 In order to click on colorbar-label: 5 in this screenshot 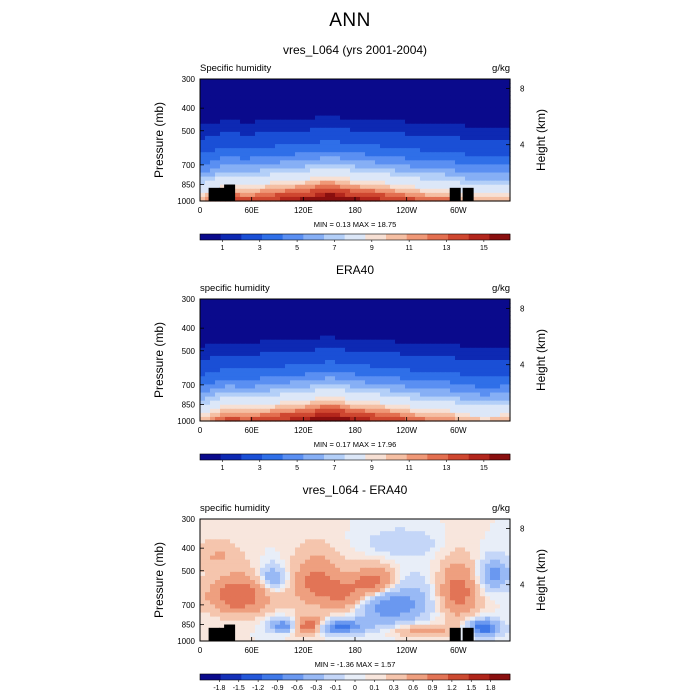, I will do `click(297, 468)`.